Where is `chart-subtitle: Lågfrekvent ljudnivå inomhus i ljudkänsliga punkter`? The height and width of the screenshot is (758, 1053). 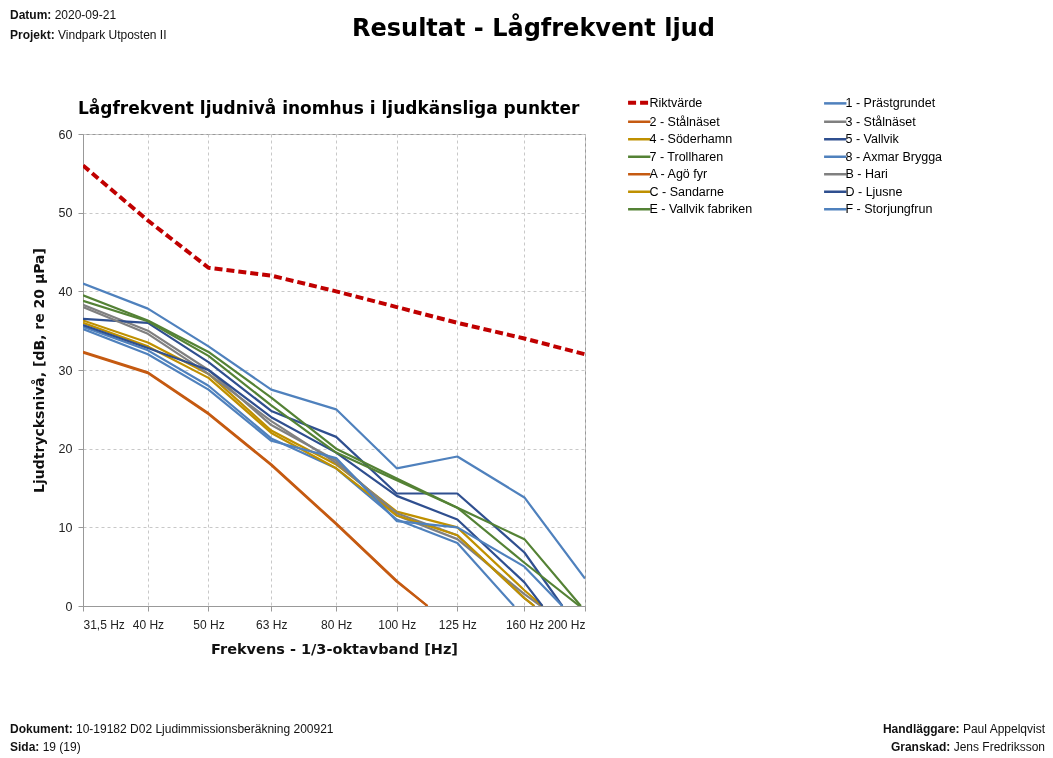 chart-subtitle: Lågfrekvent ljudnivå inomhus i ljudkänsliga punkter is located at coordinates (329, 108).